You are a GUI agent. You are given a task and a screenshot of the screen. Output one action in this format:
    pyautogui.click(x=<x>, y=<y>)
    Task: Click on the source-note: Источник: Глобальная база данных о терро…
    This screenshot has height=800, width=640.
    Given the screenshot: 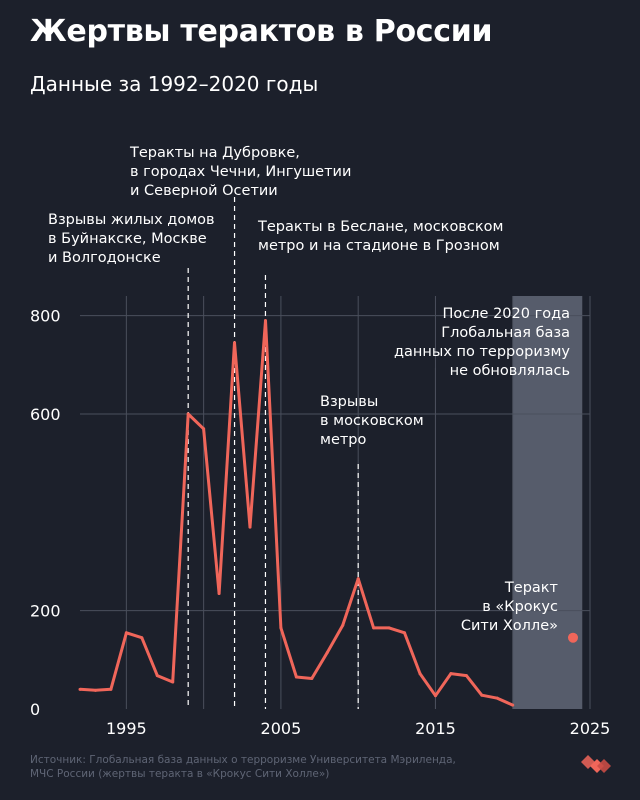 What is the action you would take?
    pyautogui.click(x=243, y=767)
    